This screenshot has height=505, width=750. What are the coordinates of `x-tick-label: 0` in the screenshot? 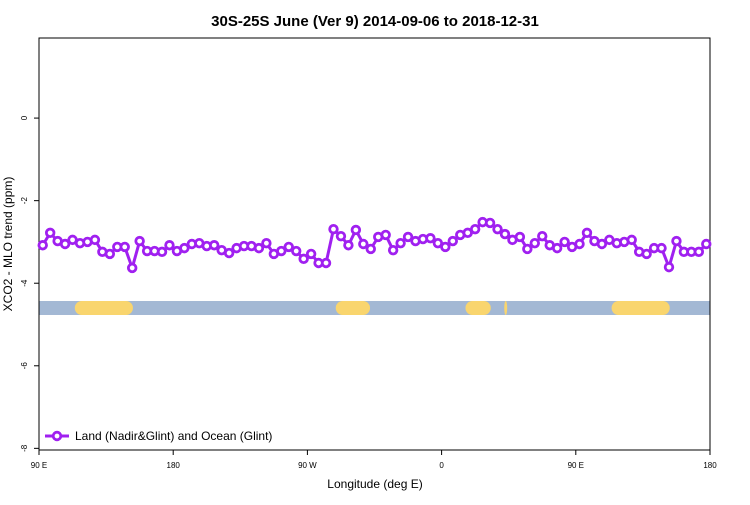 It's located at (441, 465).